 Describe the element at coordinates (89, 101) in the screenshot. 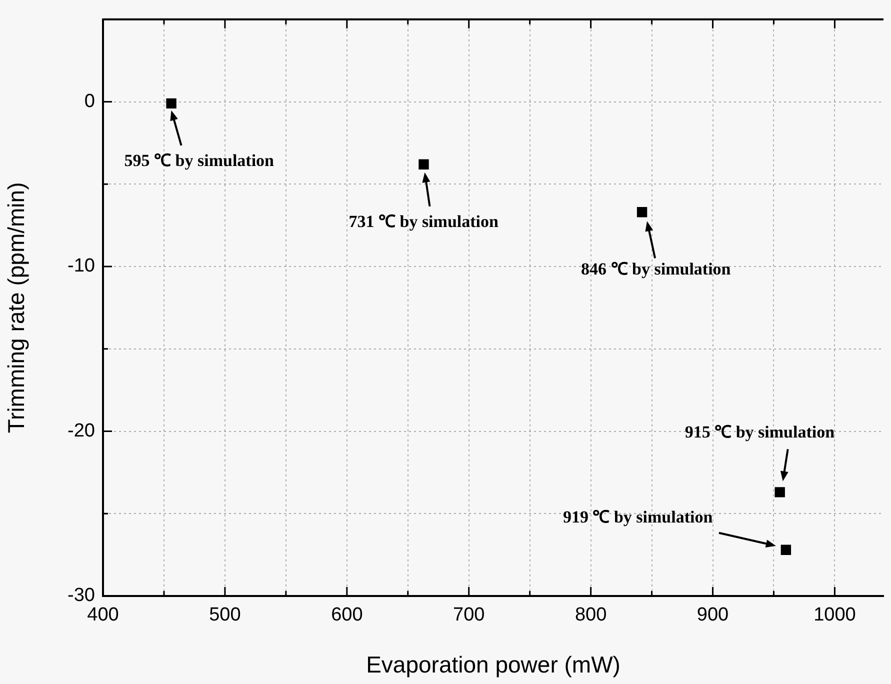

I see `y-tick-label: 0` at that location.